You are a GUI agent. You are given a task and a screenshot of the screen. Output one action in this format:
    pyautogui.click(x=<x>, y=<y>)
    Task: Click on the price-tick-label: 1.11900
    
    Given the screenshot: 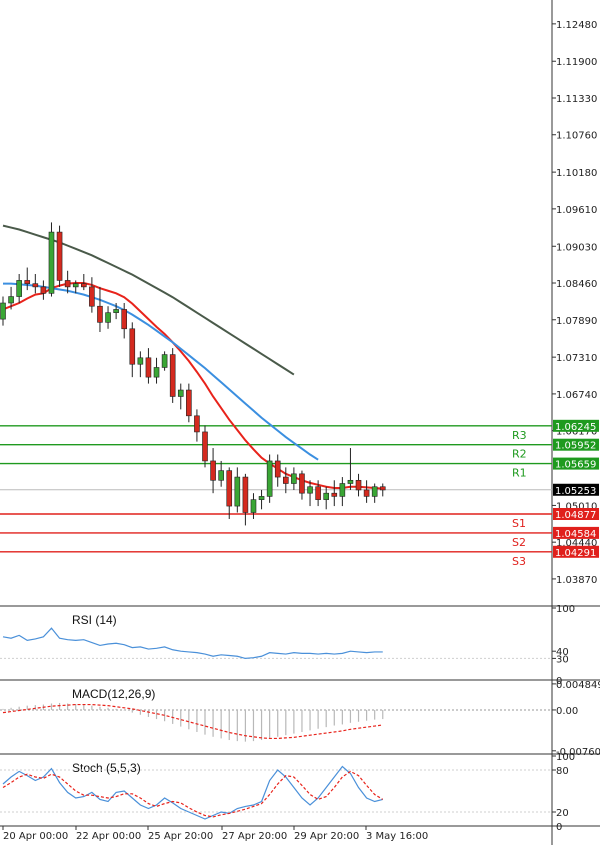 What is the action you would take?
    pyautogui.click(x=576, y=62)
    